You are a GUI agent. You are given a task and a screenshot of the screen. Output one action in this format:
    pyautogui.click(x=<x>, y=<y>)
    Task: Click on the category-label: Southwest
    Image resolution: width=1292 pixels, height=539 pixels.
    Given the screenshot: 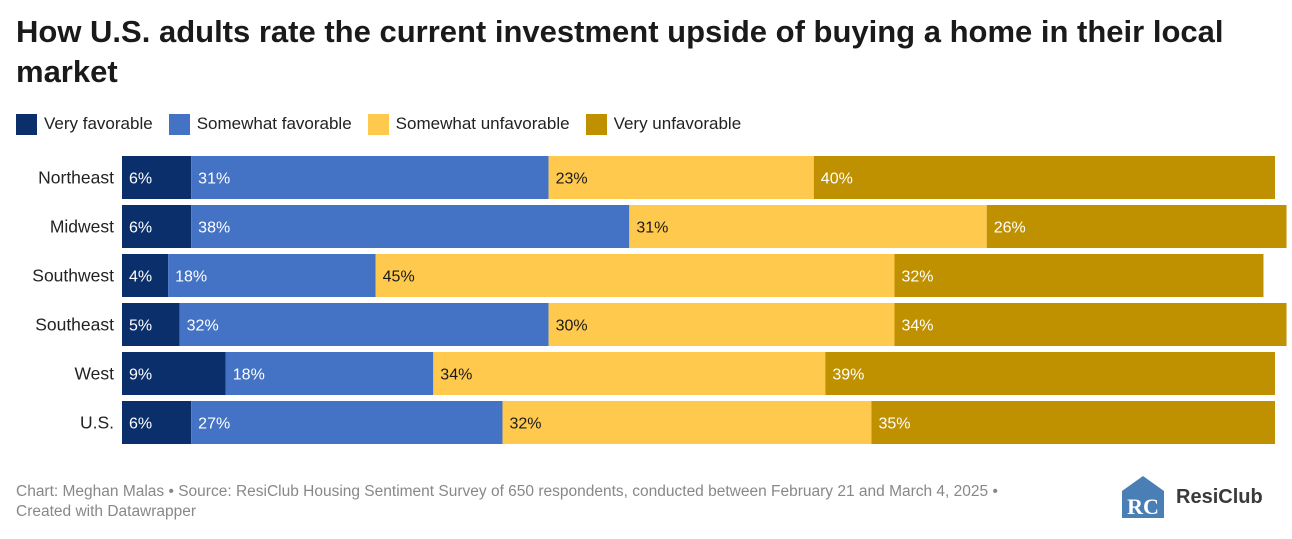 What is the action you would take?
    pyautogui.click(x=73, y=276)
    